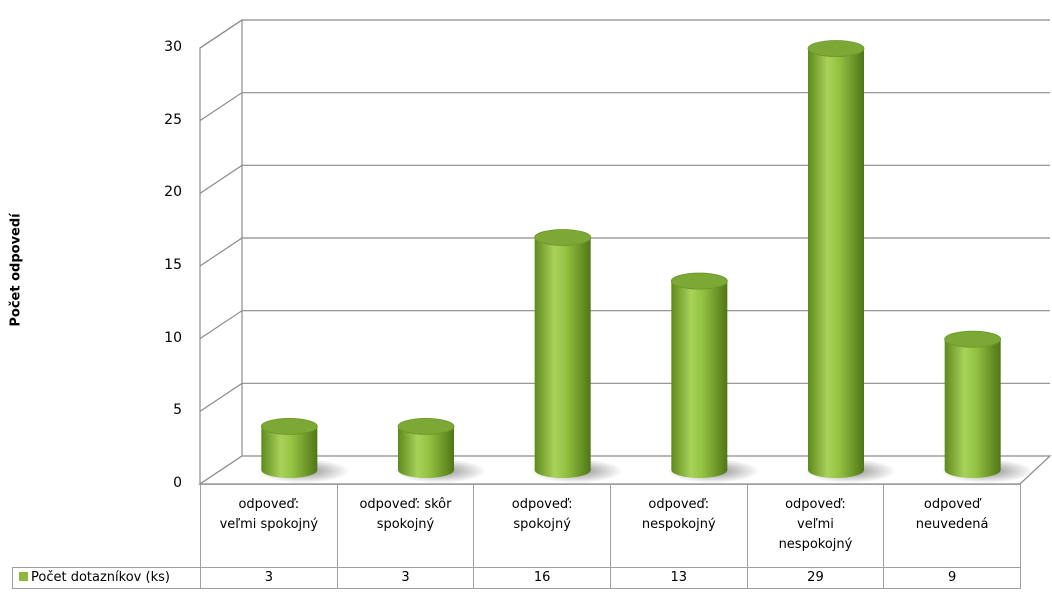 This screenshot has height=595, width=1052. What do you see at coordinates (678, 578) in the screenshot?
I see `data-value-label: 13` at bounding box center [678, 578].